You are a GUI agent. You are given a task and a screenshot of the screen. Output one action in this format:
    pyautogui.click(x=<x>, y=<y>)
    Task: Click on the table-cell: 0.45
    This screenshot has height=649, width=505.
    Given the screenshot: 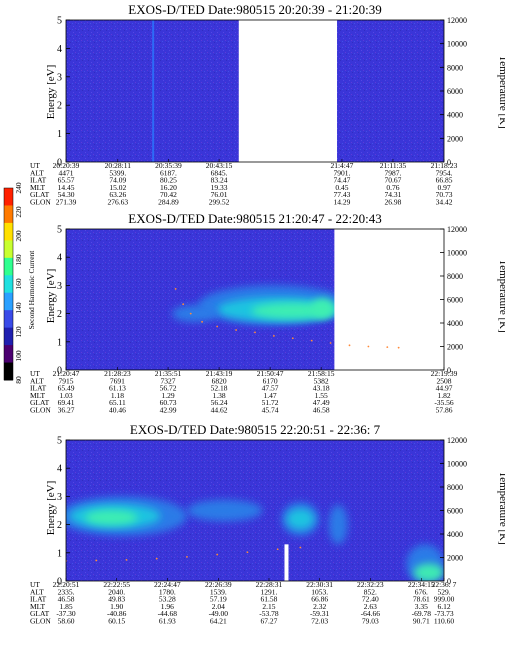 What is the action you would take?
    pyautogui.click(x=341, y=187)
    